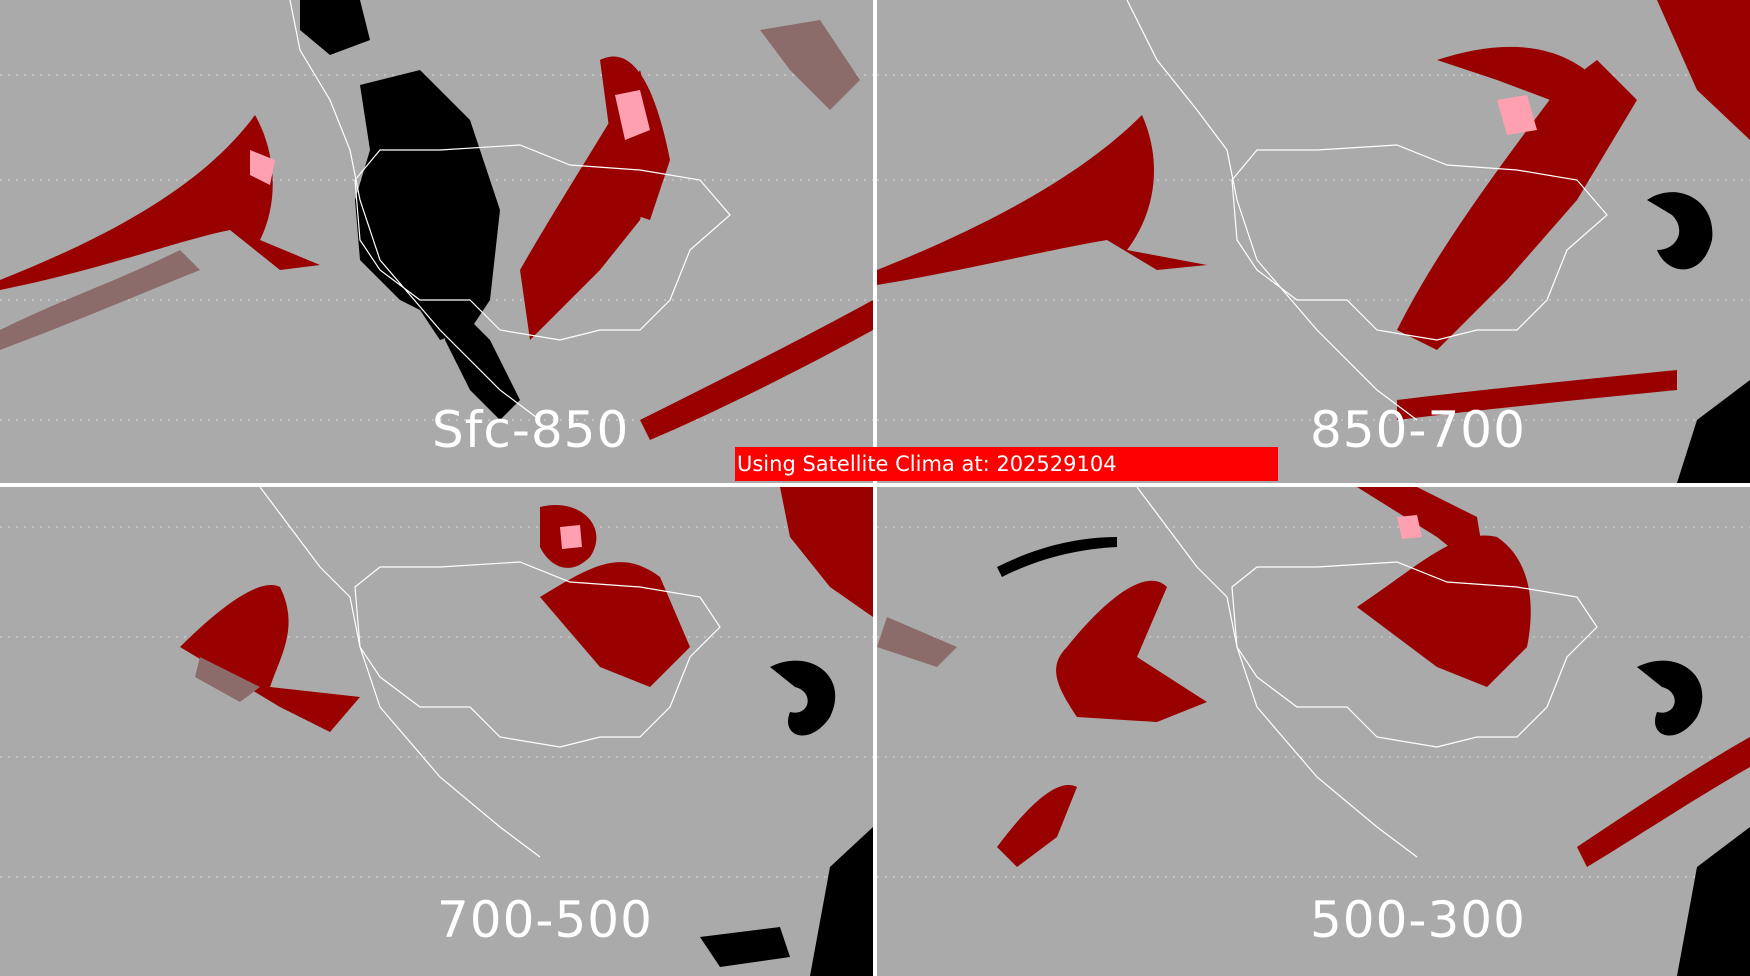 This screenshot has height=976, width=1750. What do you see at coordinates (545, 920) in the screenshot?
I see `panel-label: 700-500` at bounding box center [545, 920].